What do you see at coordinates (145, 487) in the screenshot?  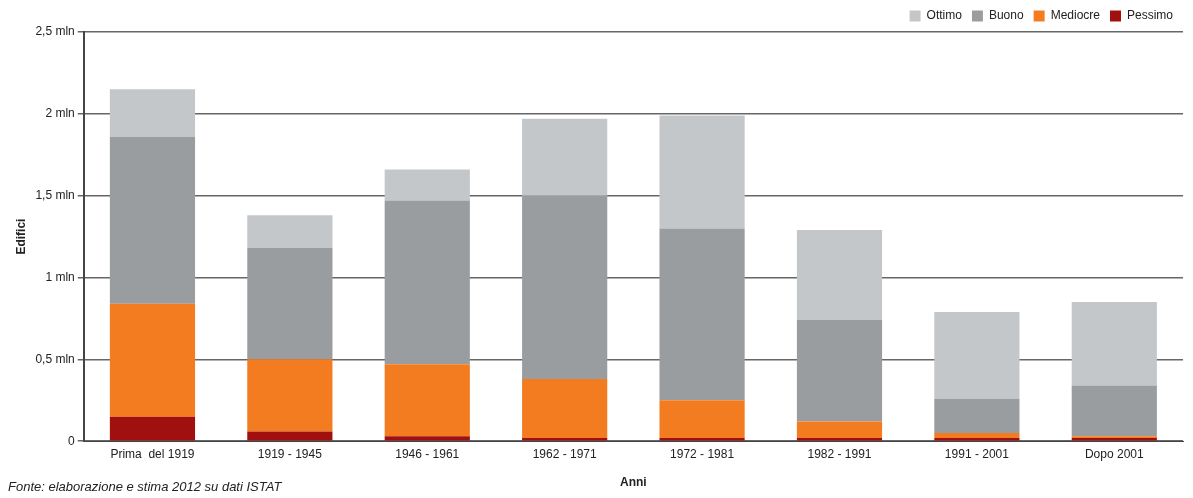 I see `source-note: Fonte: elaborazione e stima 2012 su dati ISTAT` at bounding box center [145, 487].